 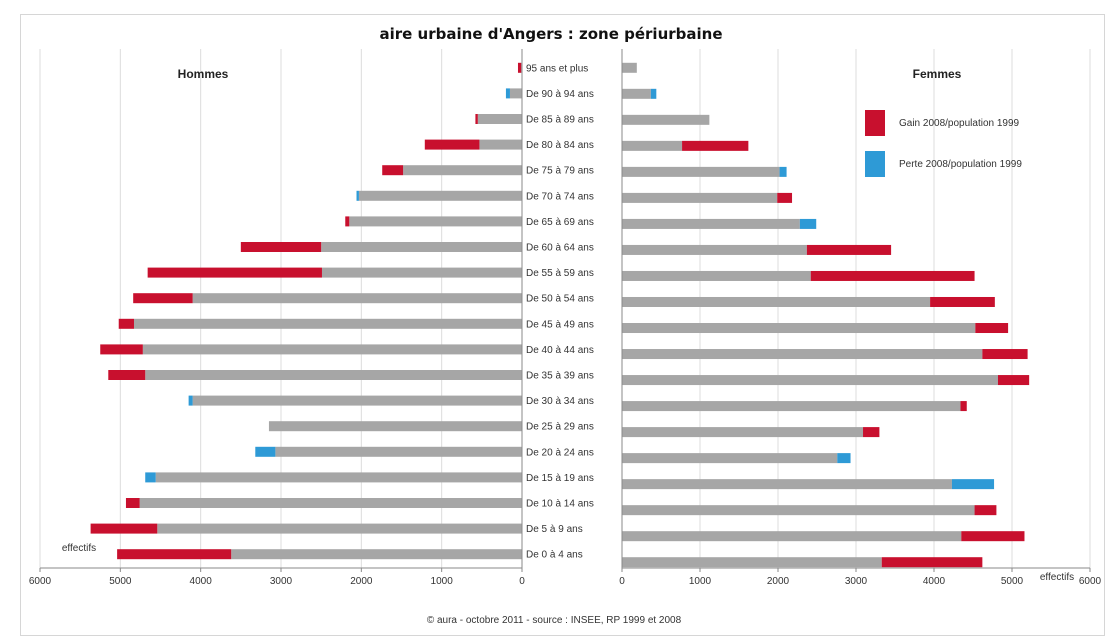 I want to click on category-label: De 35 à 39 ans, so click(x=560, y=376).